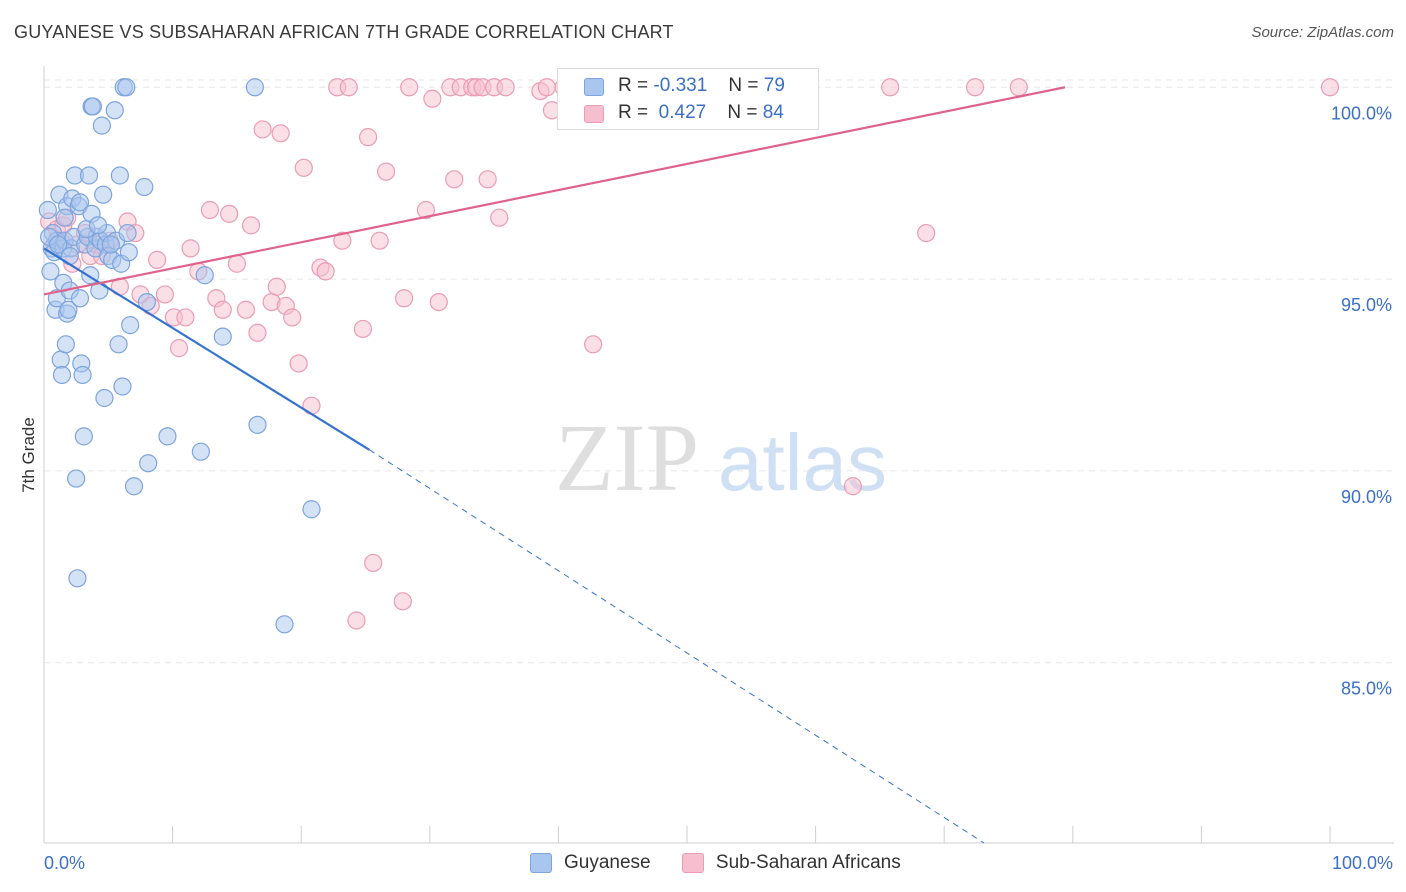 The width and height of the screenshot is (1406, 892). I want to click on legend-item-subsaharan: Sub-Saharan Africans, so click(791, 863).